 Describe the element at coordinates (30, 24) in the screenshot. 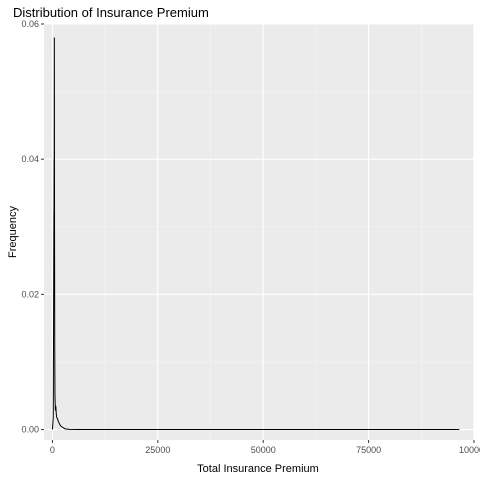

I see `y-tick-label: 0.06` at that location.